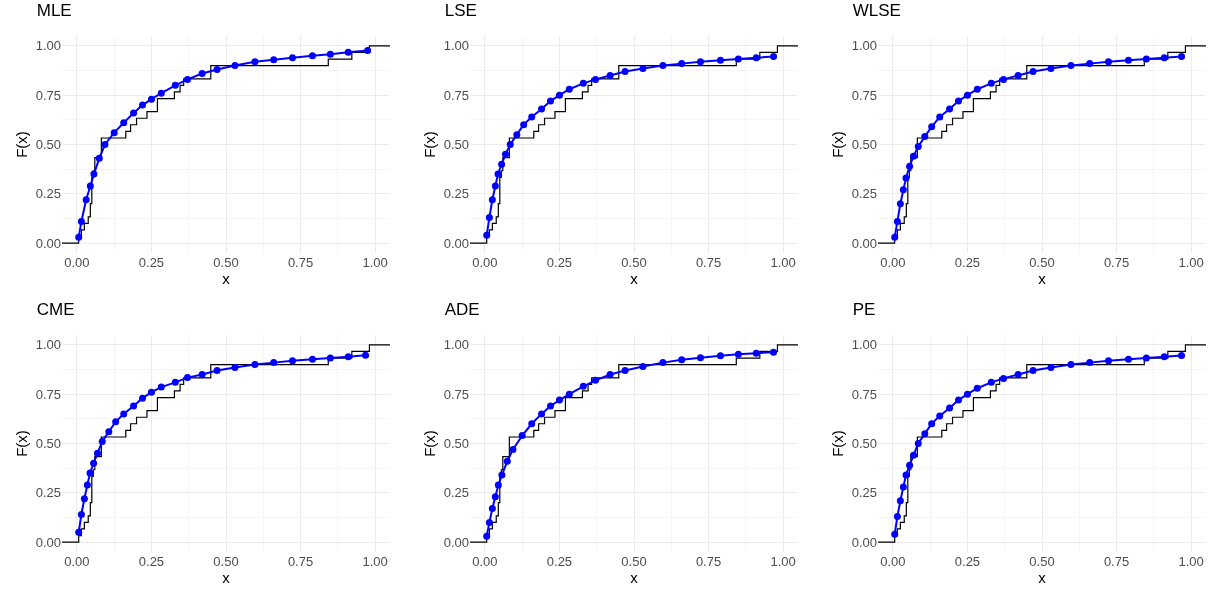 This screenshot has height=598, width=1226. Describe the element at coordinates (55, 310) in the screenshot. I see `chart-title: CME` at that location.